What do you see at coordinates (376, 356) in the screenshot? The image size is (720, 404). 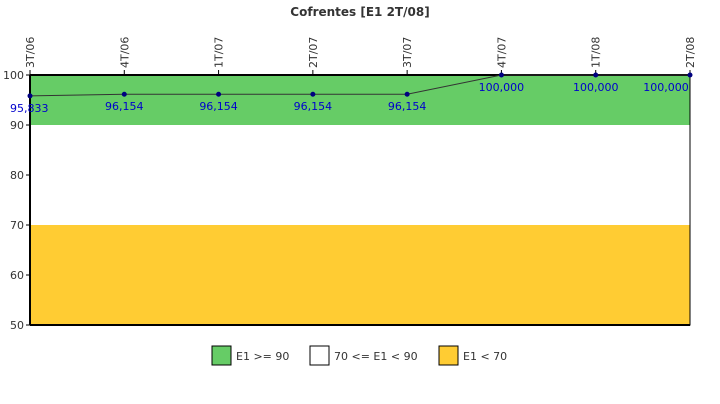 I see `legend-label-1: 70 <= E1 < 90` at bounding box center [376, 356].